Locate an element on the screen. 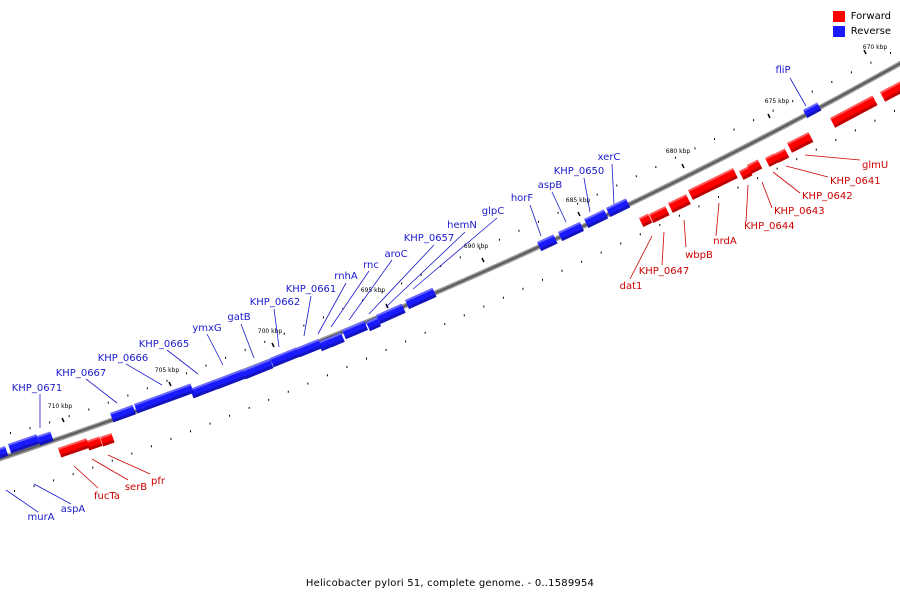  label-dat1: dat1 is located at coordinates (631, 286).